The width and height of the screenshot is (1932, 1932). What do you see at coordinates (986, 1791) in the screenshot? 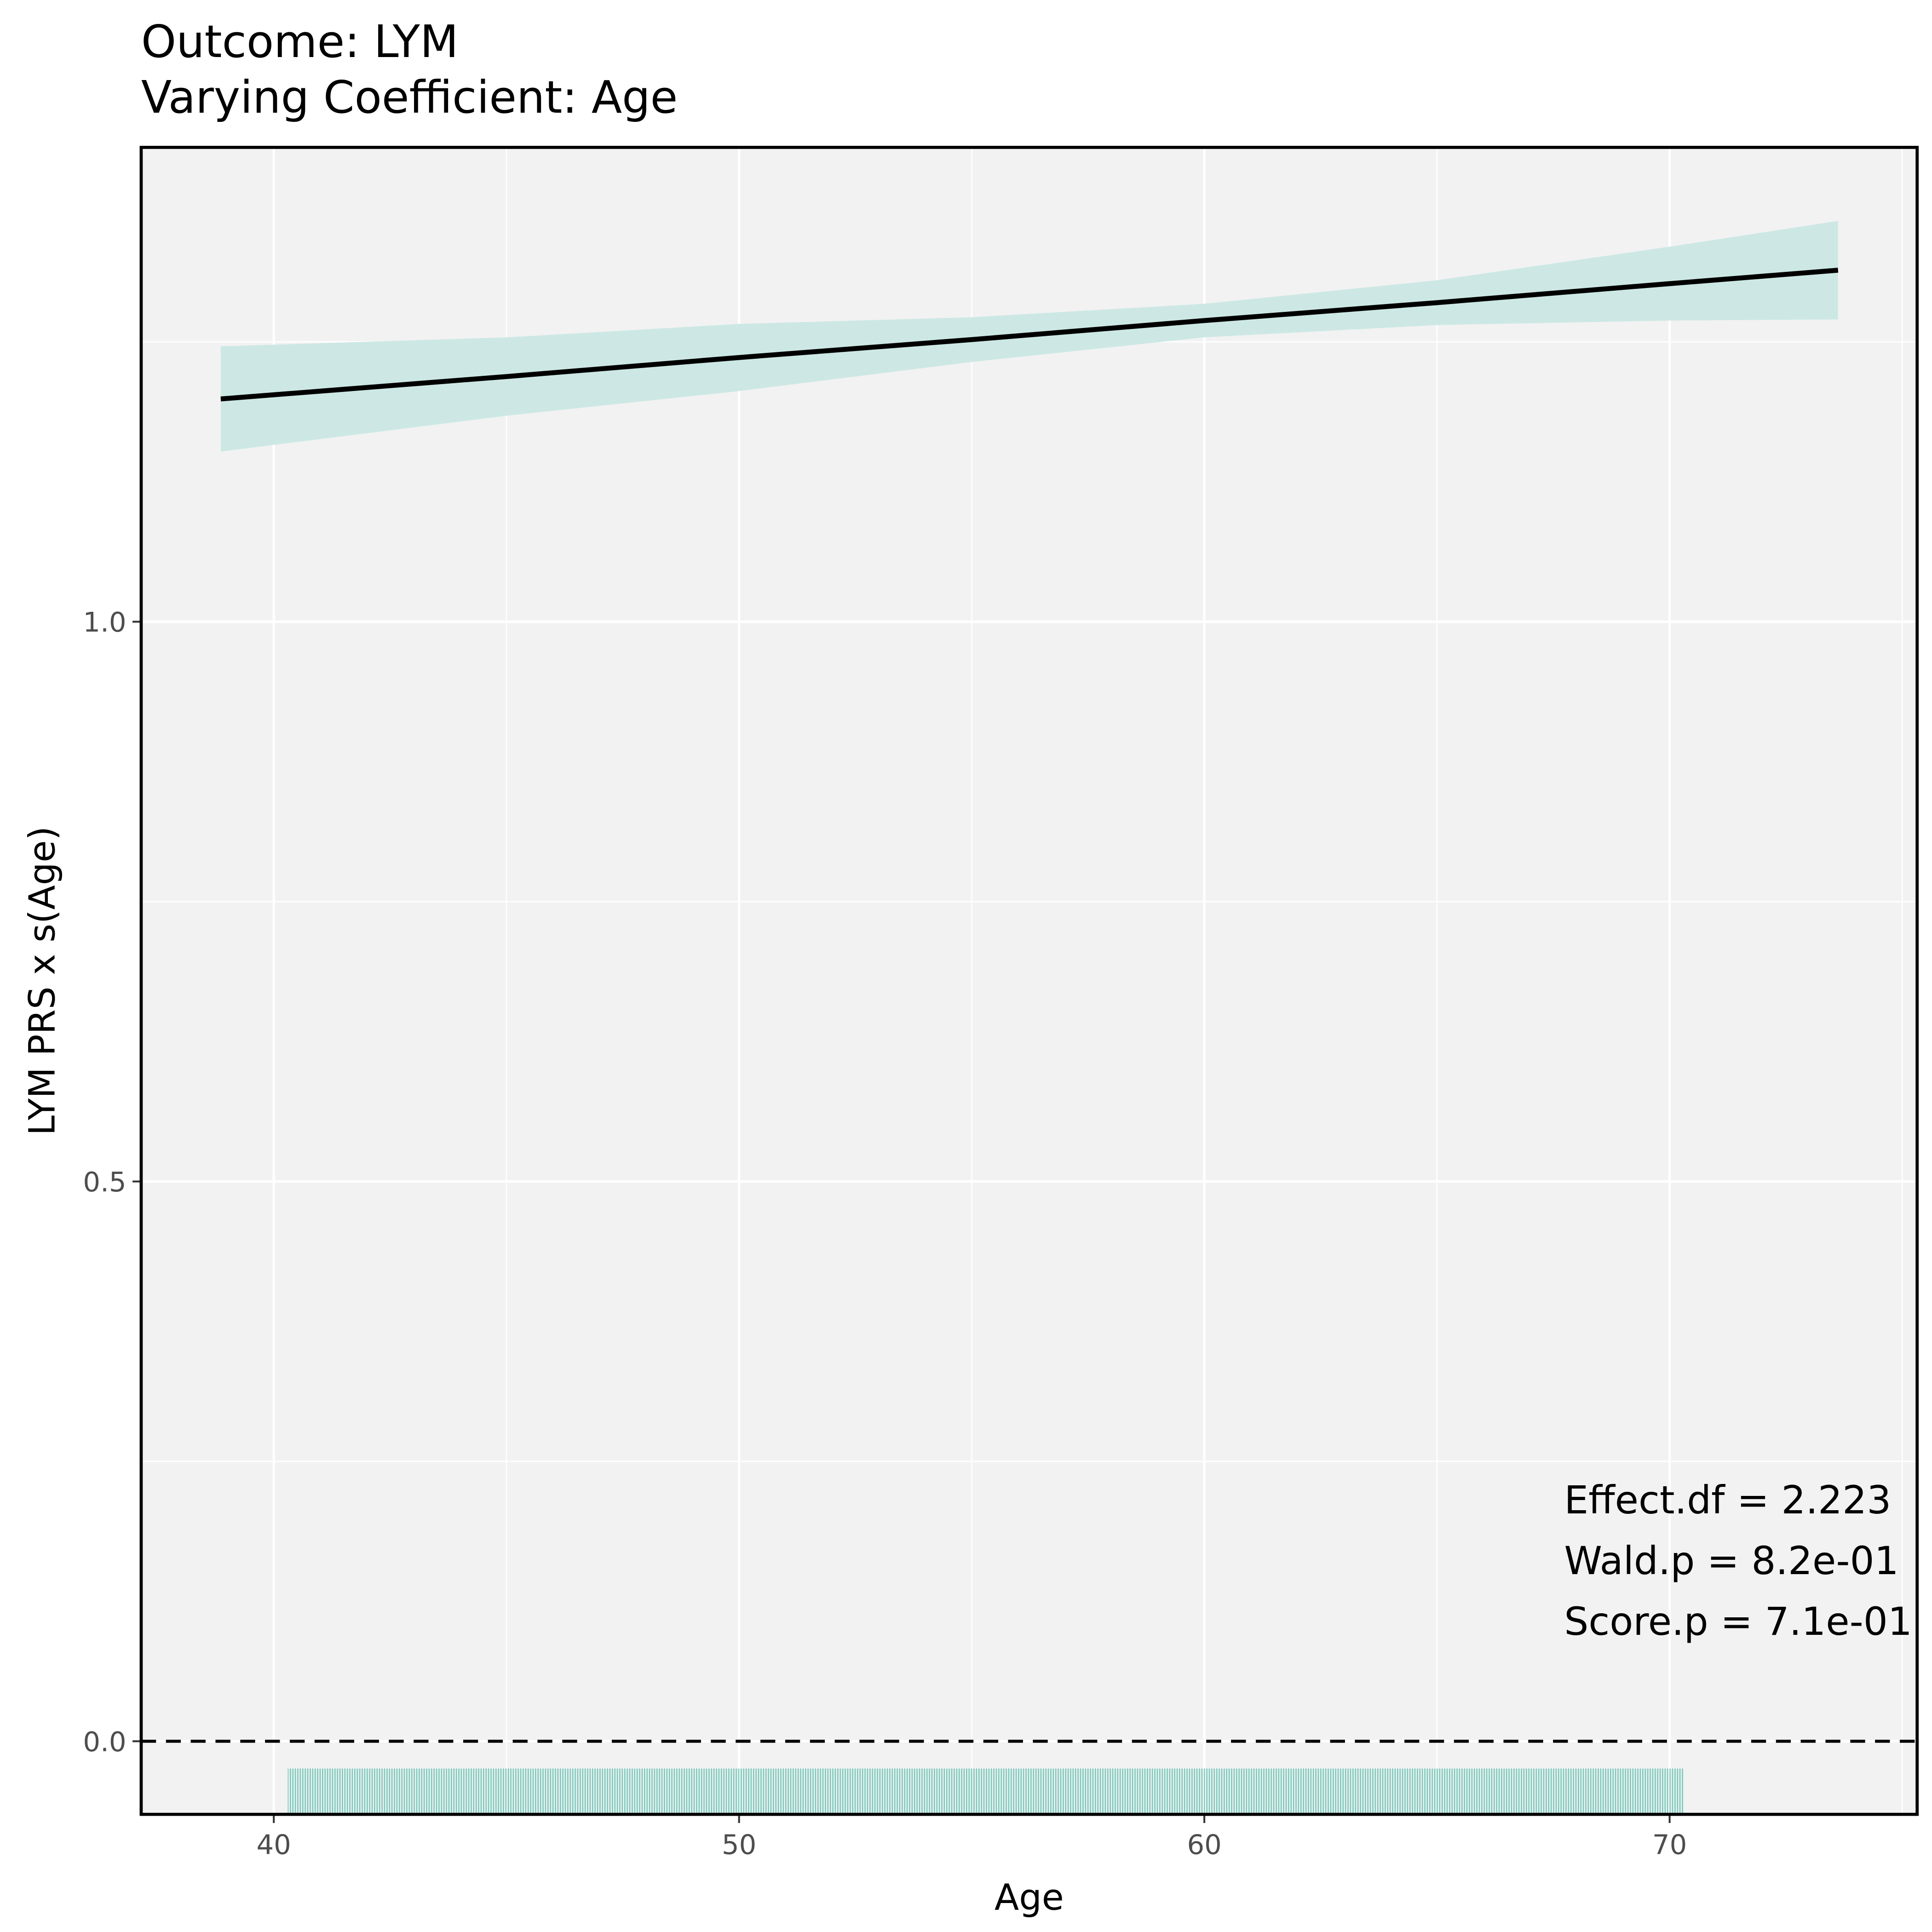
I see `rug` at bounding box center [986, 1791].